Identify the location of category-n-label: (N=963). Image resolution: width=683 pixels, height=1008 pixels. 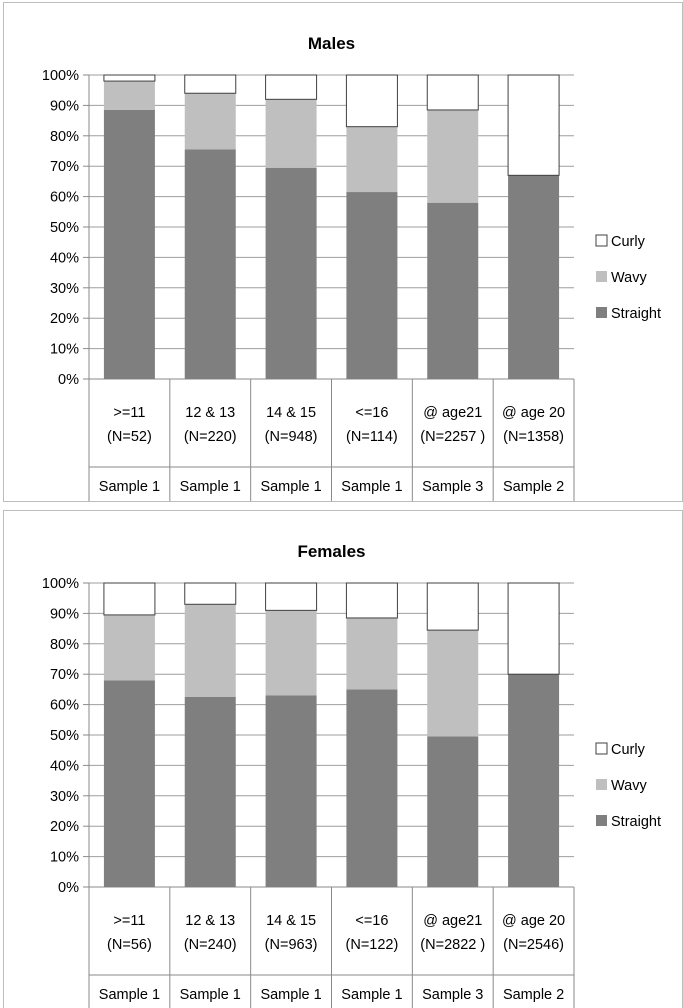
(291, 945).